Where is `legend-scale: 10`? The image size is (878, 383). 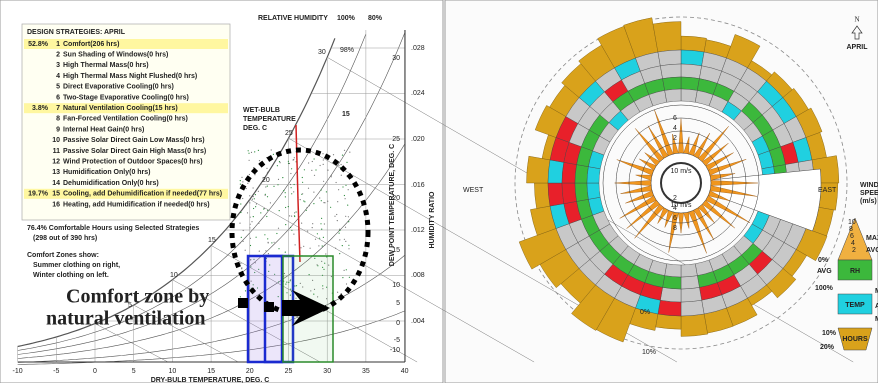 legend-scale: 10 is located at coordinates (852, 222).